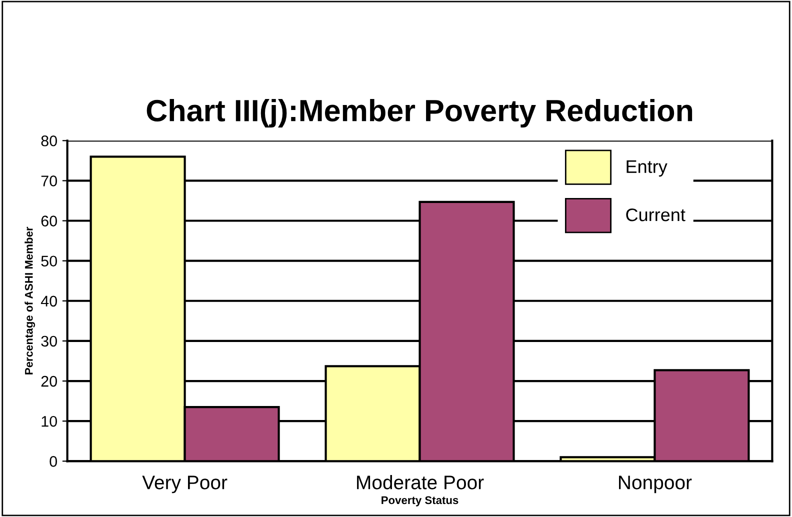 This screenshot has height=517, width=792. What do you see at coordinates (49, 140) in the screenshot?
I see `y-tick-label: 80` at bounding box center [49, 140].